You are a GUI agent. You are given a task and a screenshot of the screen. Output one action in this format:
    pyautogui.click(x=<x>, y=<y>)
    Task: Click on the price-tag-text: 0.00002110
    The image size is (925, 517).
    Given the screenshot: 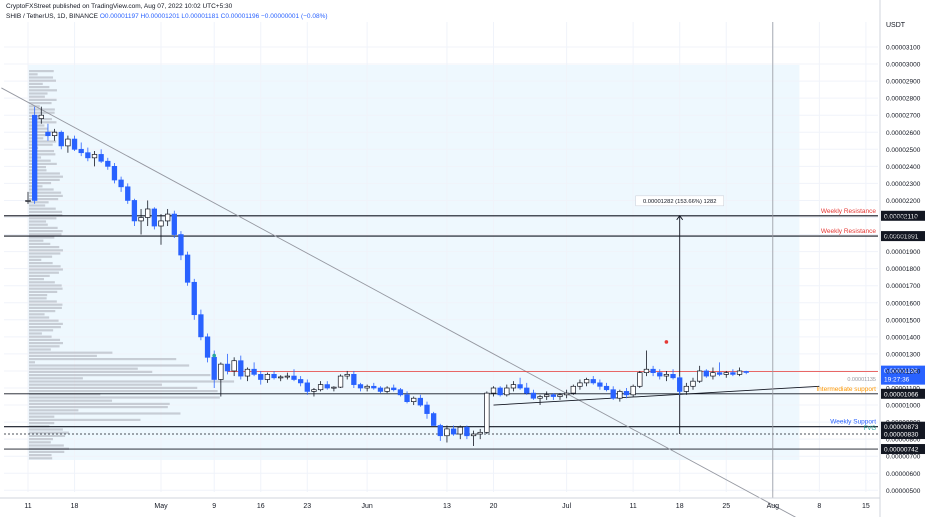 What is the action you would take?
    pyautogui.click(x=901, y=216)
    